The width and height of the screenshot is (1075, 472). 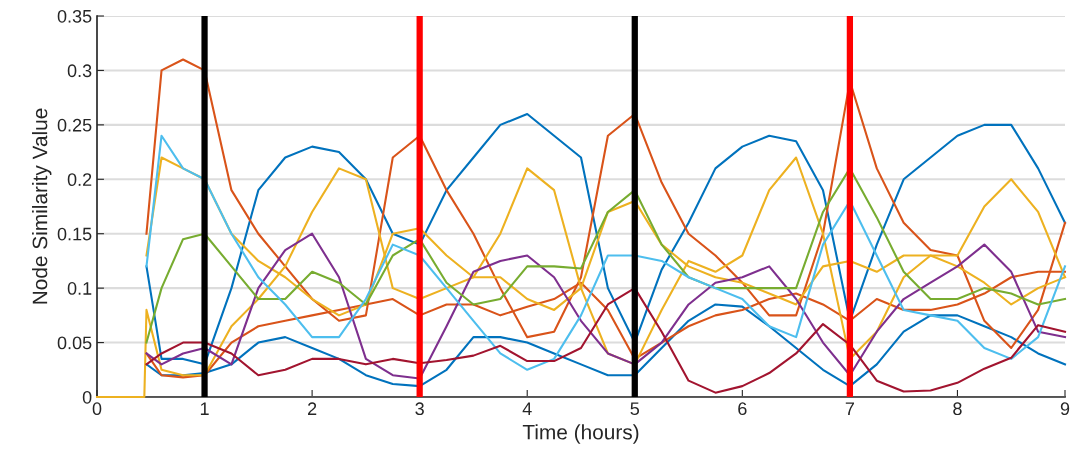 I want to click on y-tick-label: 0.05, so click(x=74, y=343).